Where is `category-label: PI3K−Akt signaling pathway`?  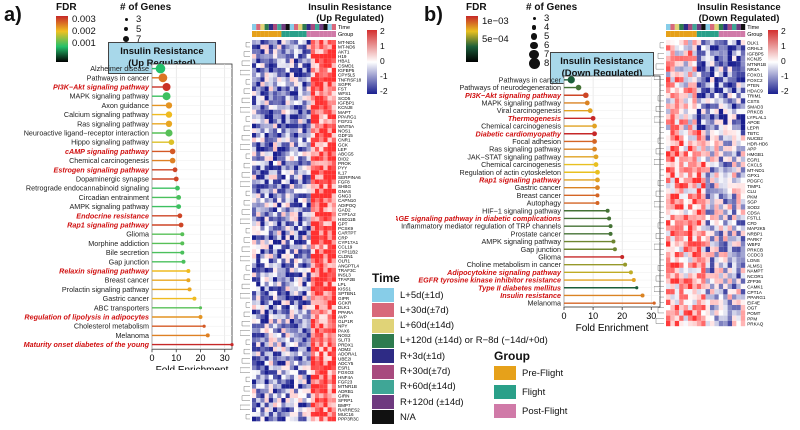
category-label: PI3K−Akt signaling pathway is located at coordinates (101, 87).